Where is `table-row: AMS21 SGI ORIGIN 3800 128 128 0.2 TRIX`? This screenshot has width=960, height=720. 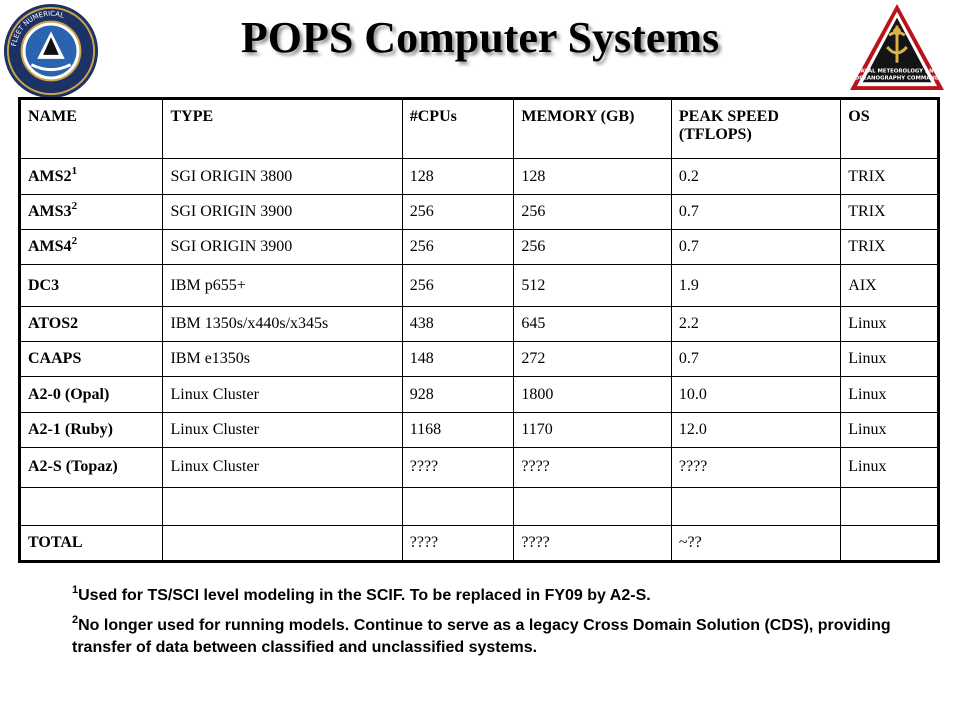 table-row: AMS21 SGI ORIGIN 3800 128 128 0.2 TRIX is located at coordinates (478, 176).